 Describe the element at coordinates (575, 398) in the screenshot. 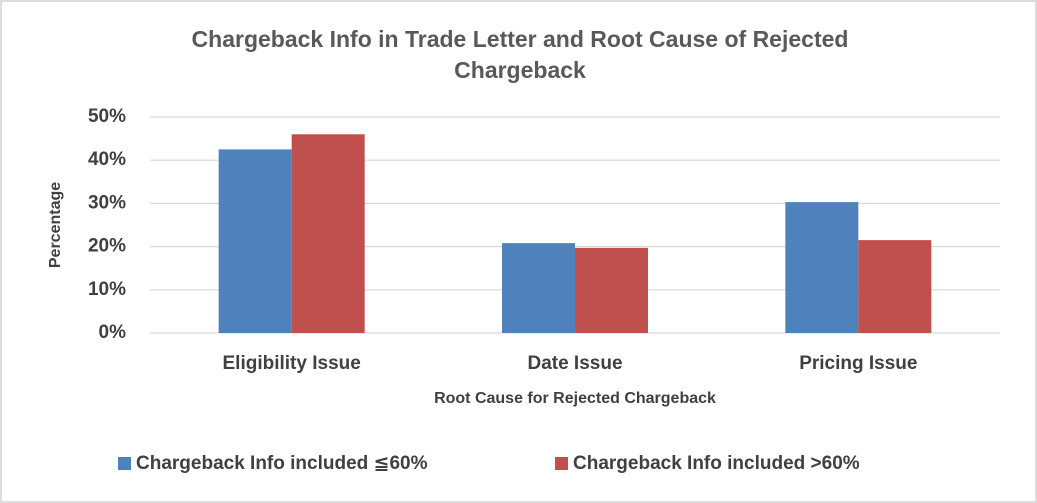

I see `x-axis-label: Root Cause for Rejected Chargeback` at that location.